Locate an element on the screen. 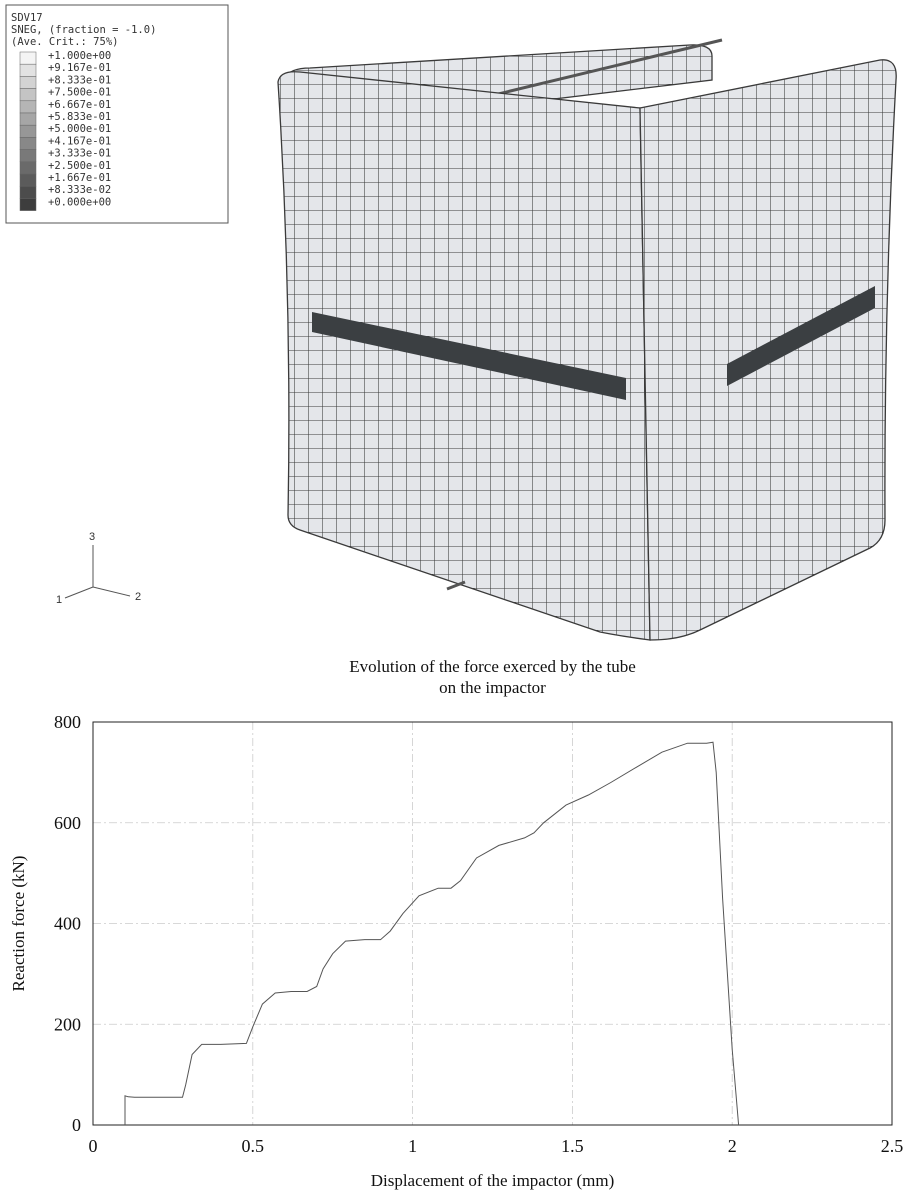 This screenshot has width=912, height=1196. impactor-bottom is located at coordinates (456, 585).